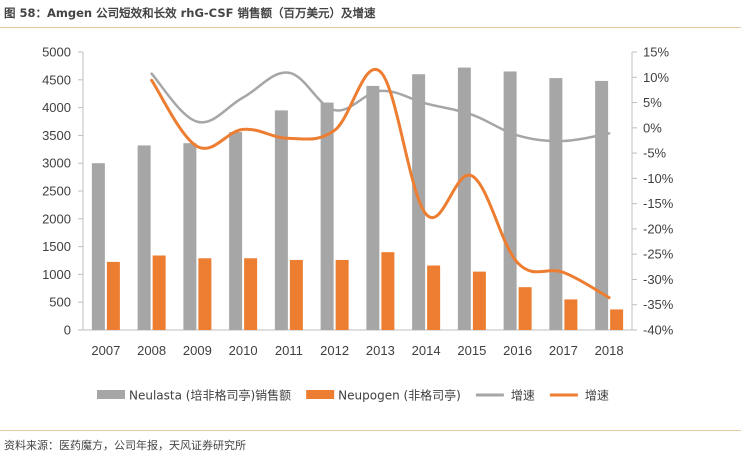 The width and height of the screenshot is (741, 459). I want to click on legend-neupogen-growth-label: 增速, so click(597, 396).